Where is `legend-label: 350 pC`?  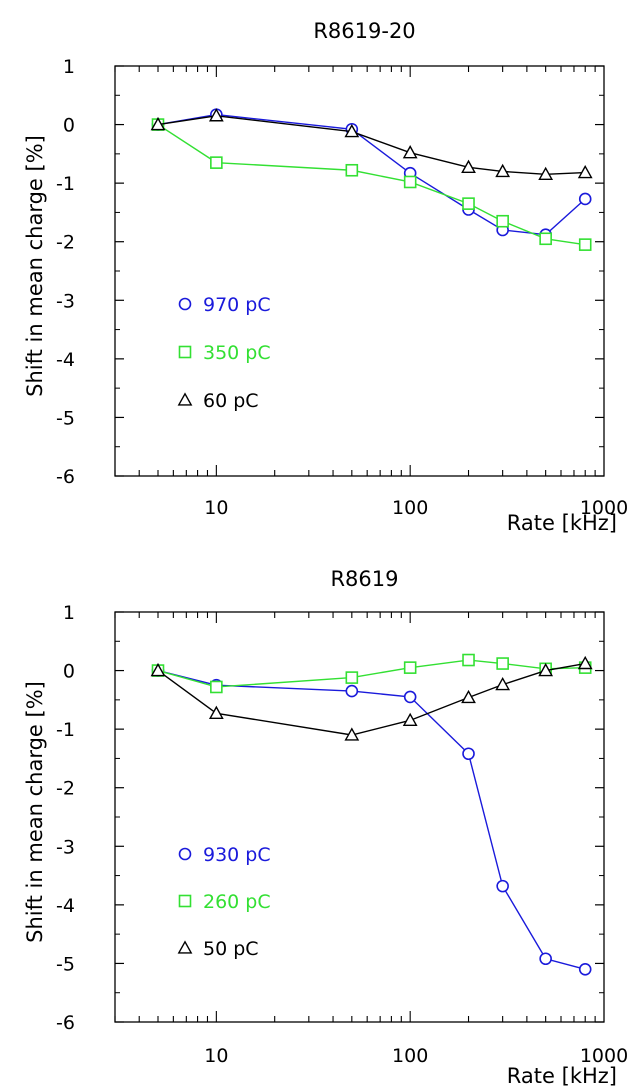 legend-label: 350 pC is located at coordinates (237, 353).